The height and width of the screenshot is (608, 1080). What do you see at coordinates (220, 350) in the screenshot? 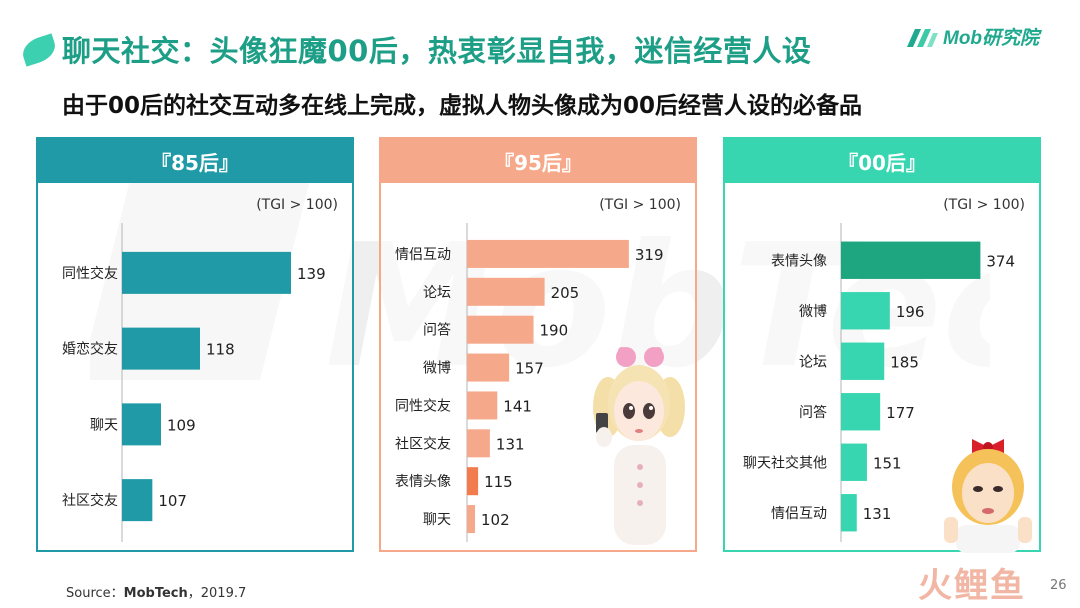
I see `value-label: 118` at bounding box center [220, 350].